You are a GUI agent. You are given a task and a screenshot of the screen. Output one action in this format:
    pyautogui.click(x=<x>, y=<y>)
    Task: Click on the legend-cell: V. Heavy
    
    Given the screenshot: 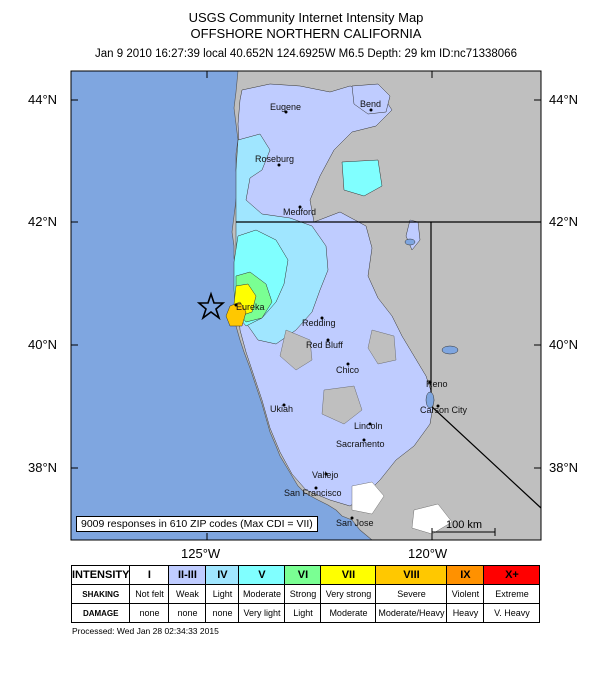 What is the action you would take?
    pyautogui.click(x=512, y=613)
    